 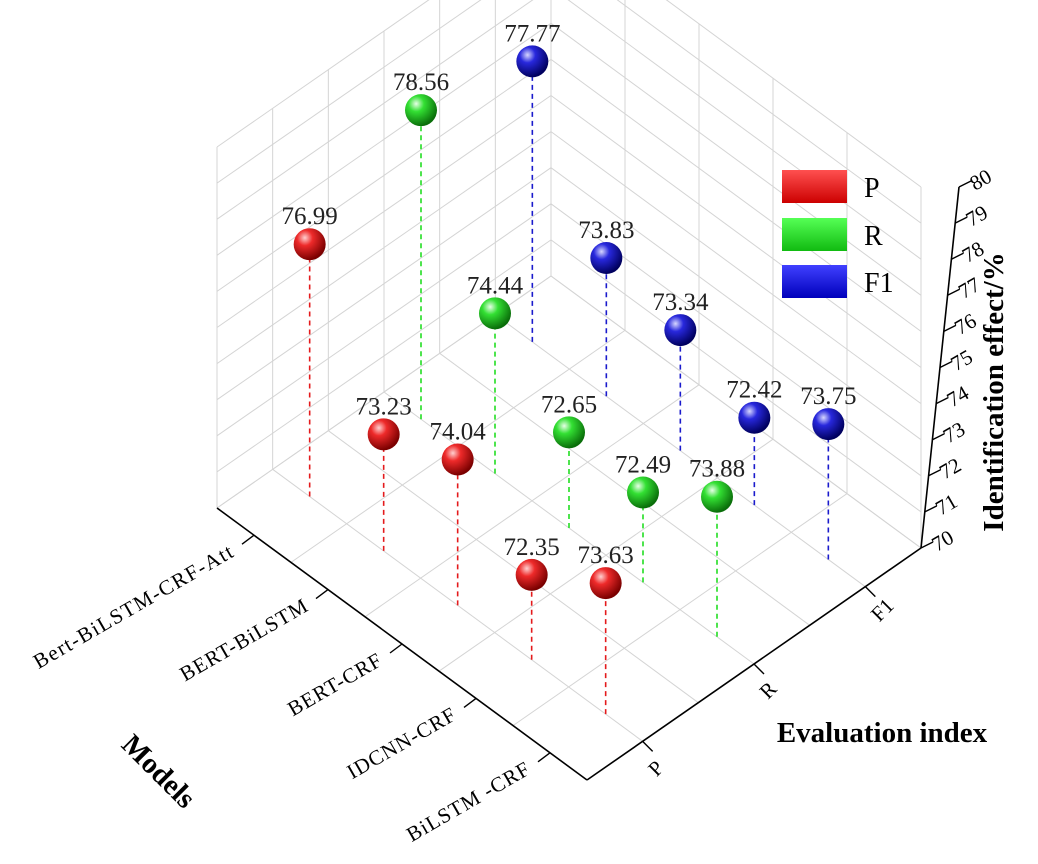 I want to click on data-label: 74.04, so click(x=458, y=431).